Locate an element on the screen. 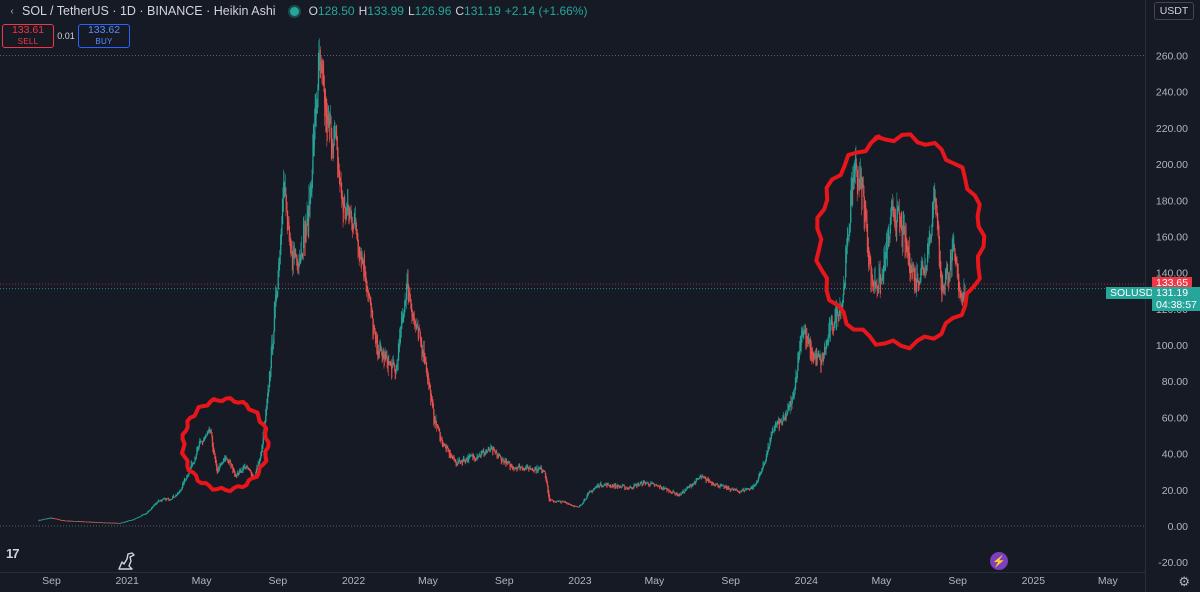  x-tick-label: 2024 is located at coordinates (807, 581).